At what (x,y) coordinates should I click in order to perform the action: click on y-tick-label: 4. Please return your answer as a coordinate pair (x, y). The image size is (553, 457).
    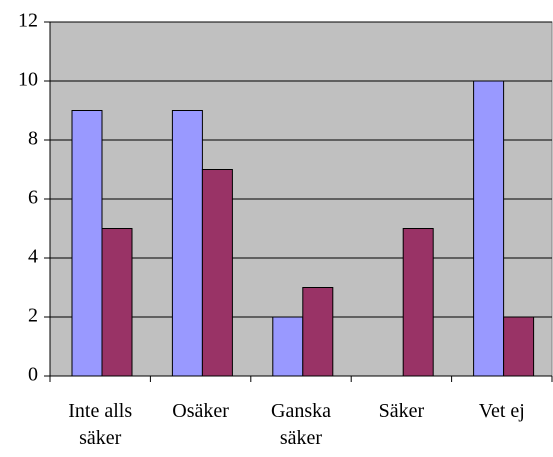
    Looking at the image, I should click on (33, 257).